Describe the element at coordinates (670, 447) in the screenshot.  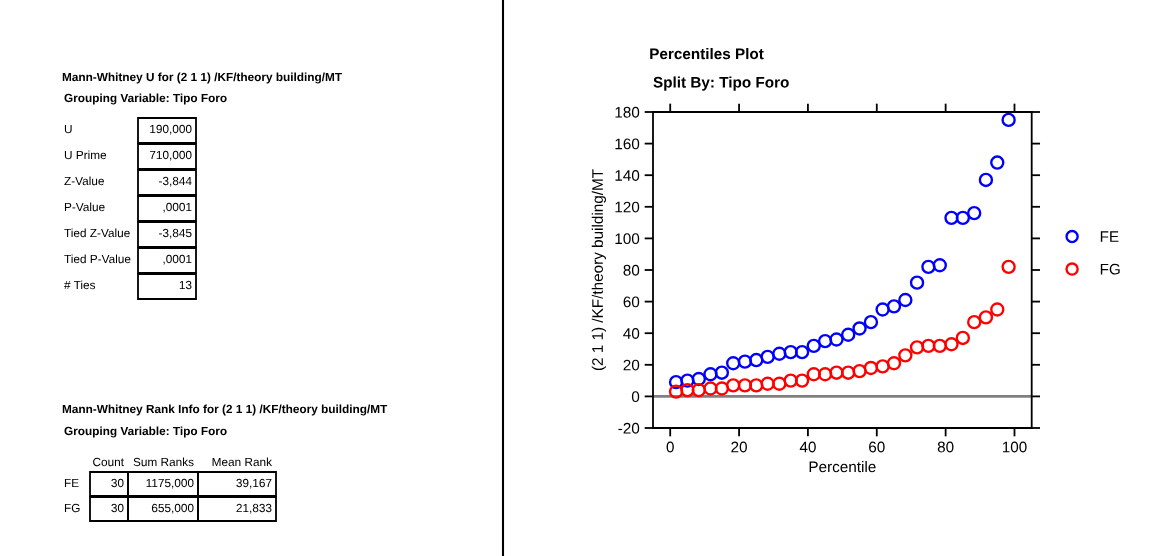
I see `x-tick-label: 0` at that location.